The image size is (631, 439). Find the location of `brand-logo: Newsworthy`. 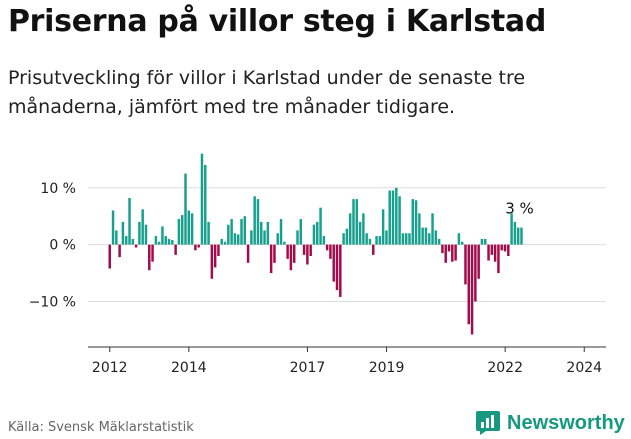

brand-logo: Newsworthy is located at coordinates (550, 423).